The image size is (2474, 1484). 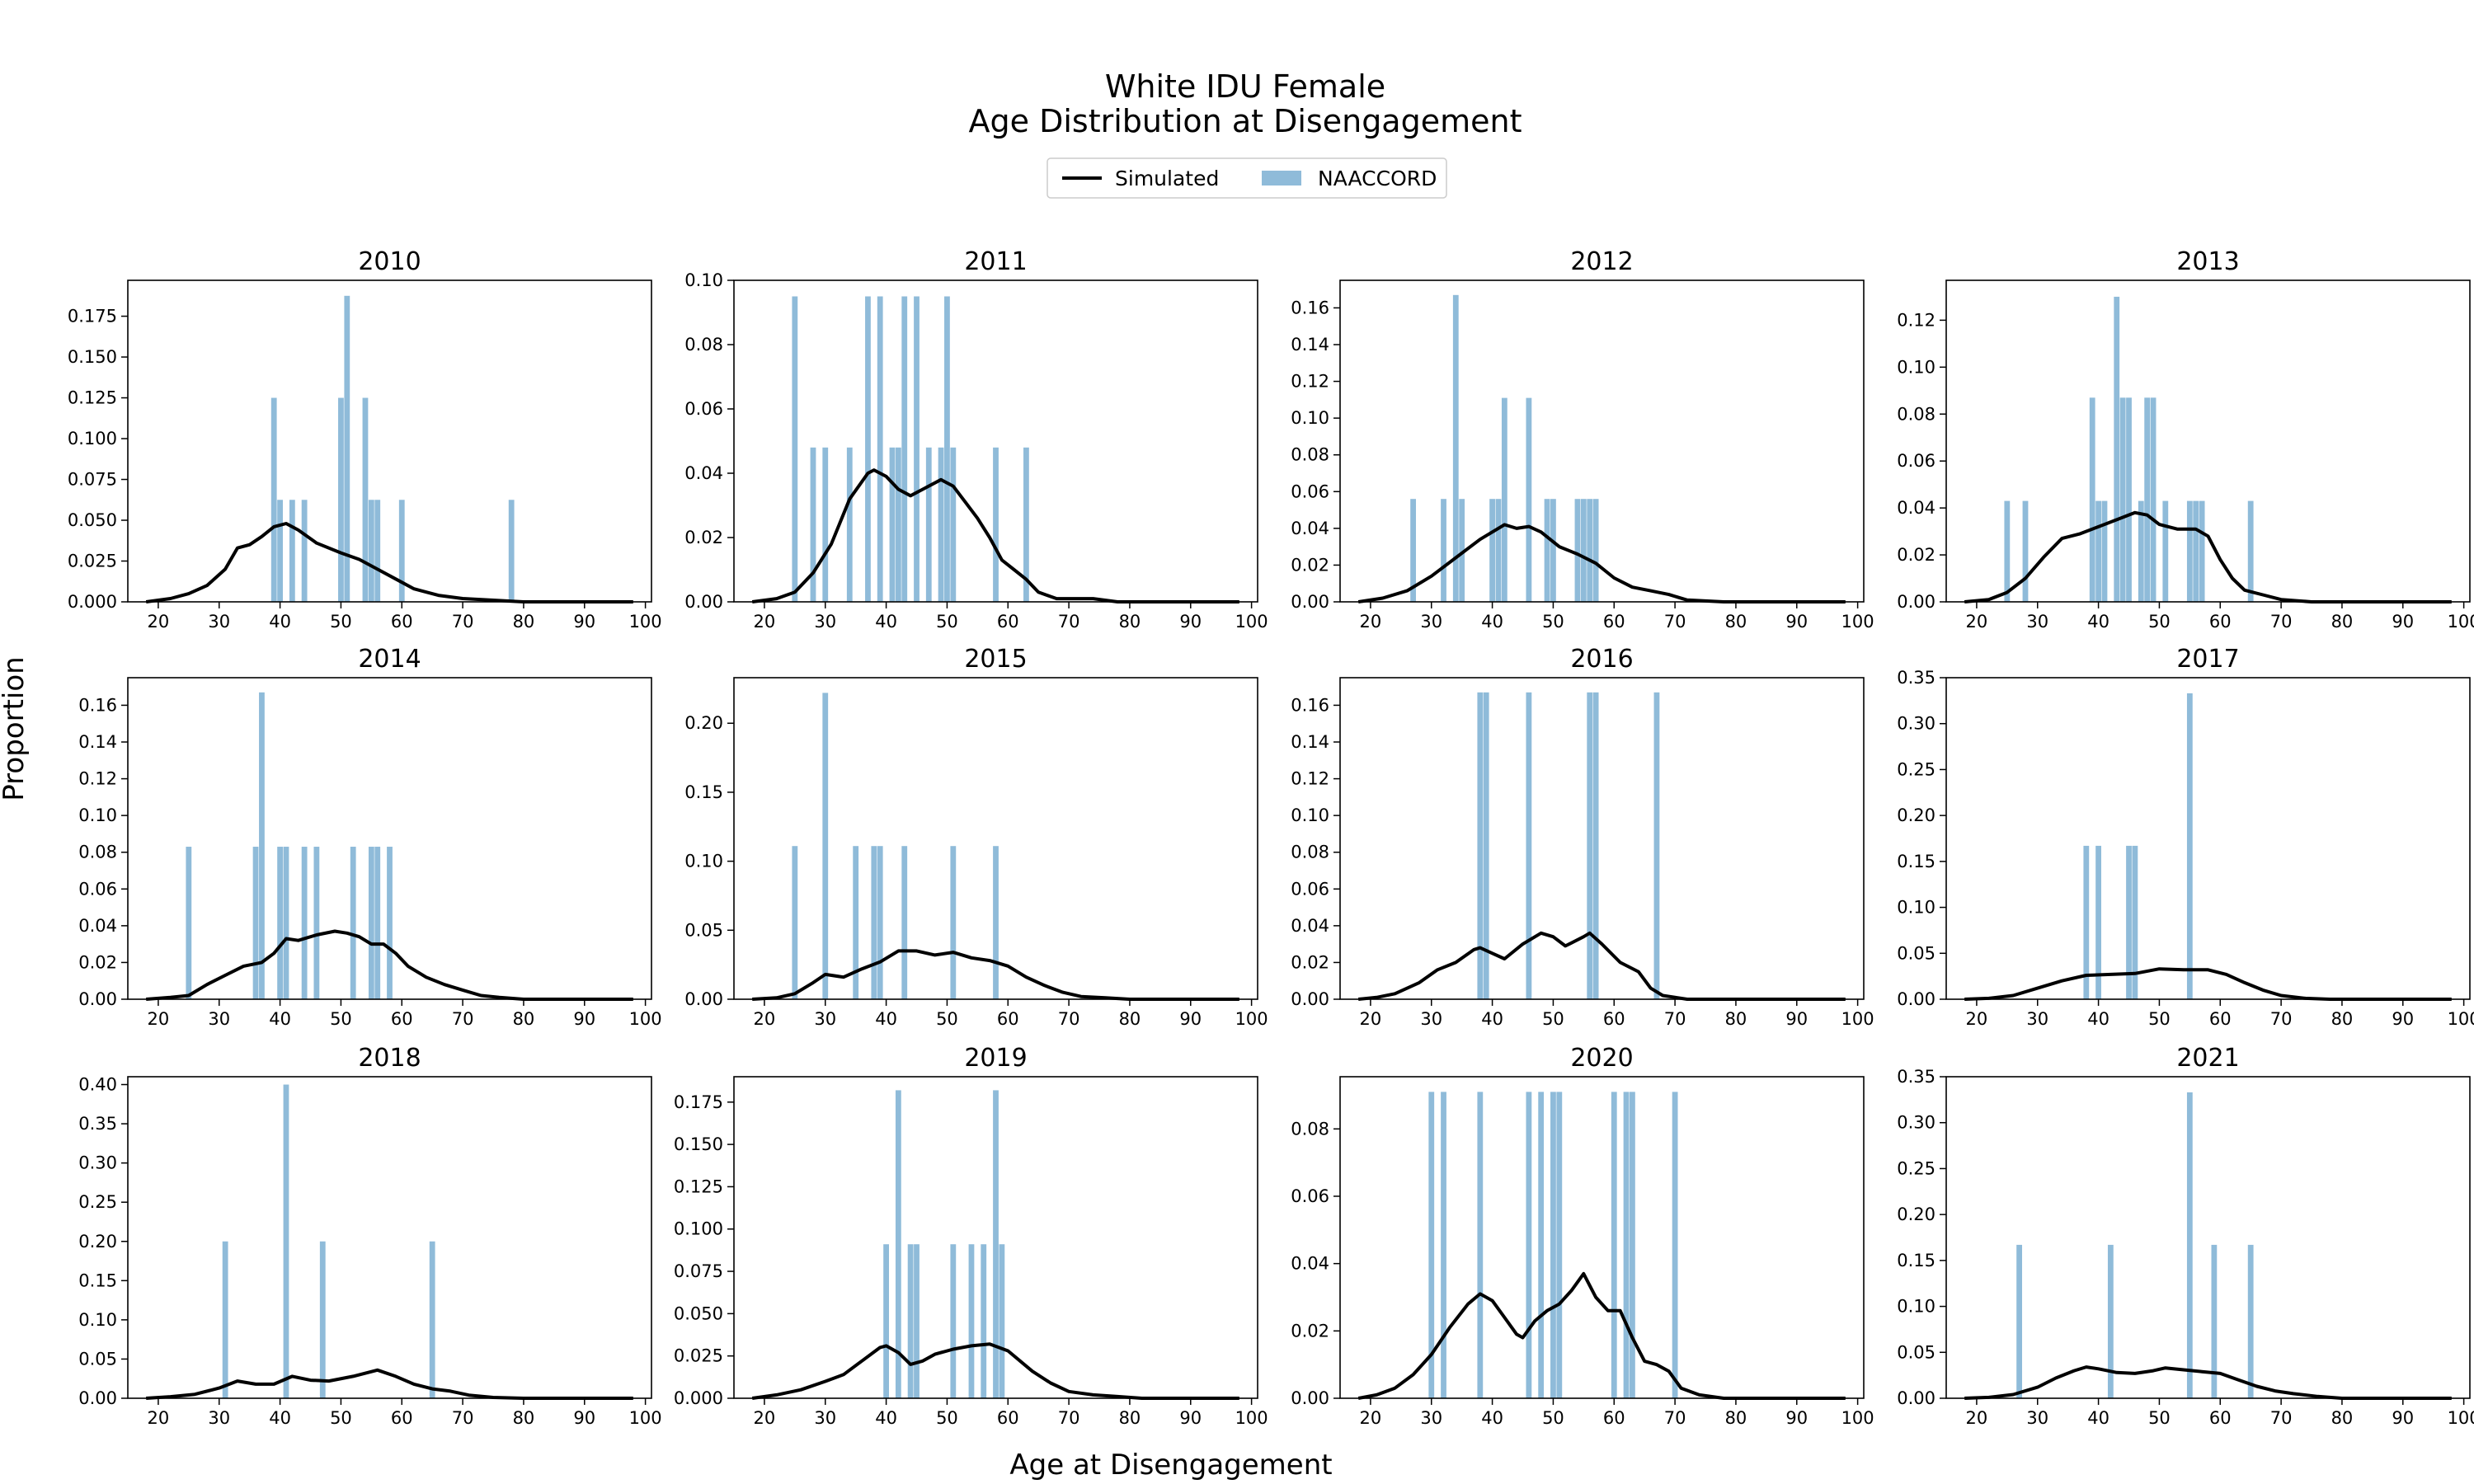 What do you see at coordinates (92, 520) in the screenshot?
I see `y-tick-label: 0.050` at bounding box center [92, 520].